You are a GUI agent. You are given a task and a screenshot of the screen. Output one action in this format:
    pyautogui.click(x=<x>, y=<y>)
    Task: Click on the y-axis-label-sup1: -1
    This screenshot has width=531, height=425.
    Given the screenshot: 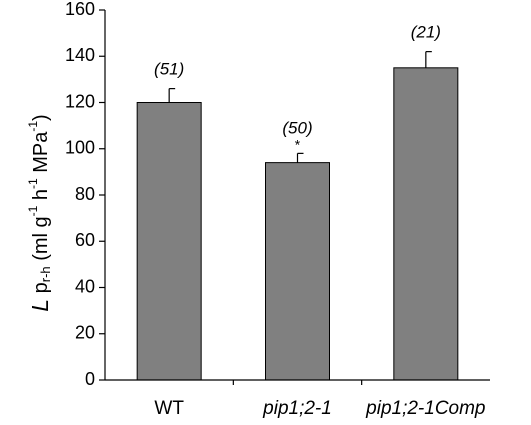 What is the action you would take?
    pyautogui.click(x=33, y=210)
    